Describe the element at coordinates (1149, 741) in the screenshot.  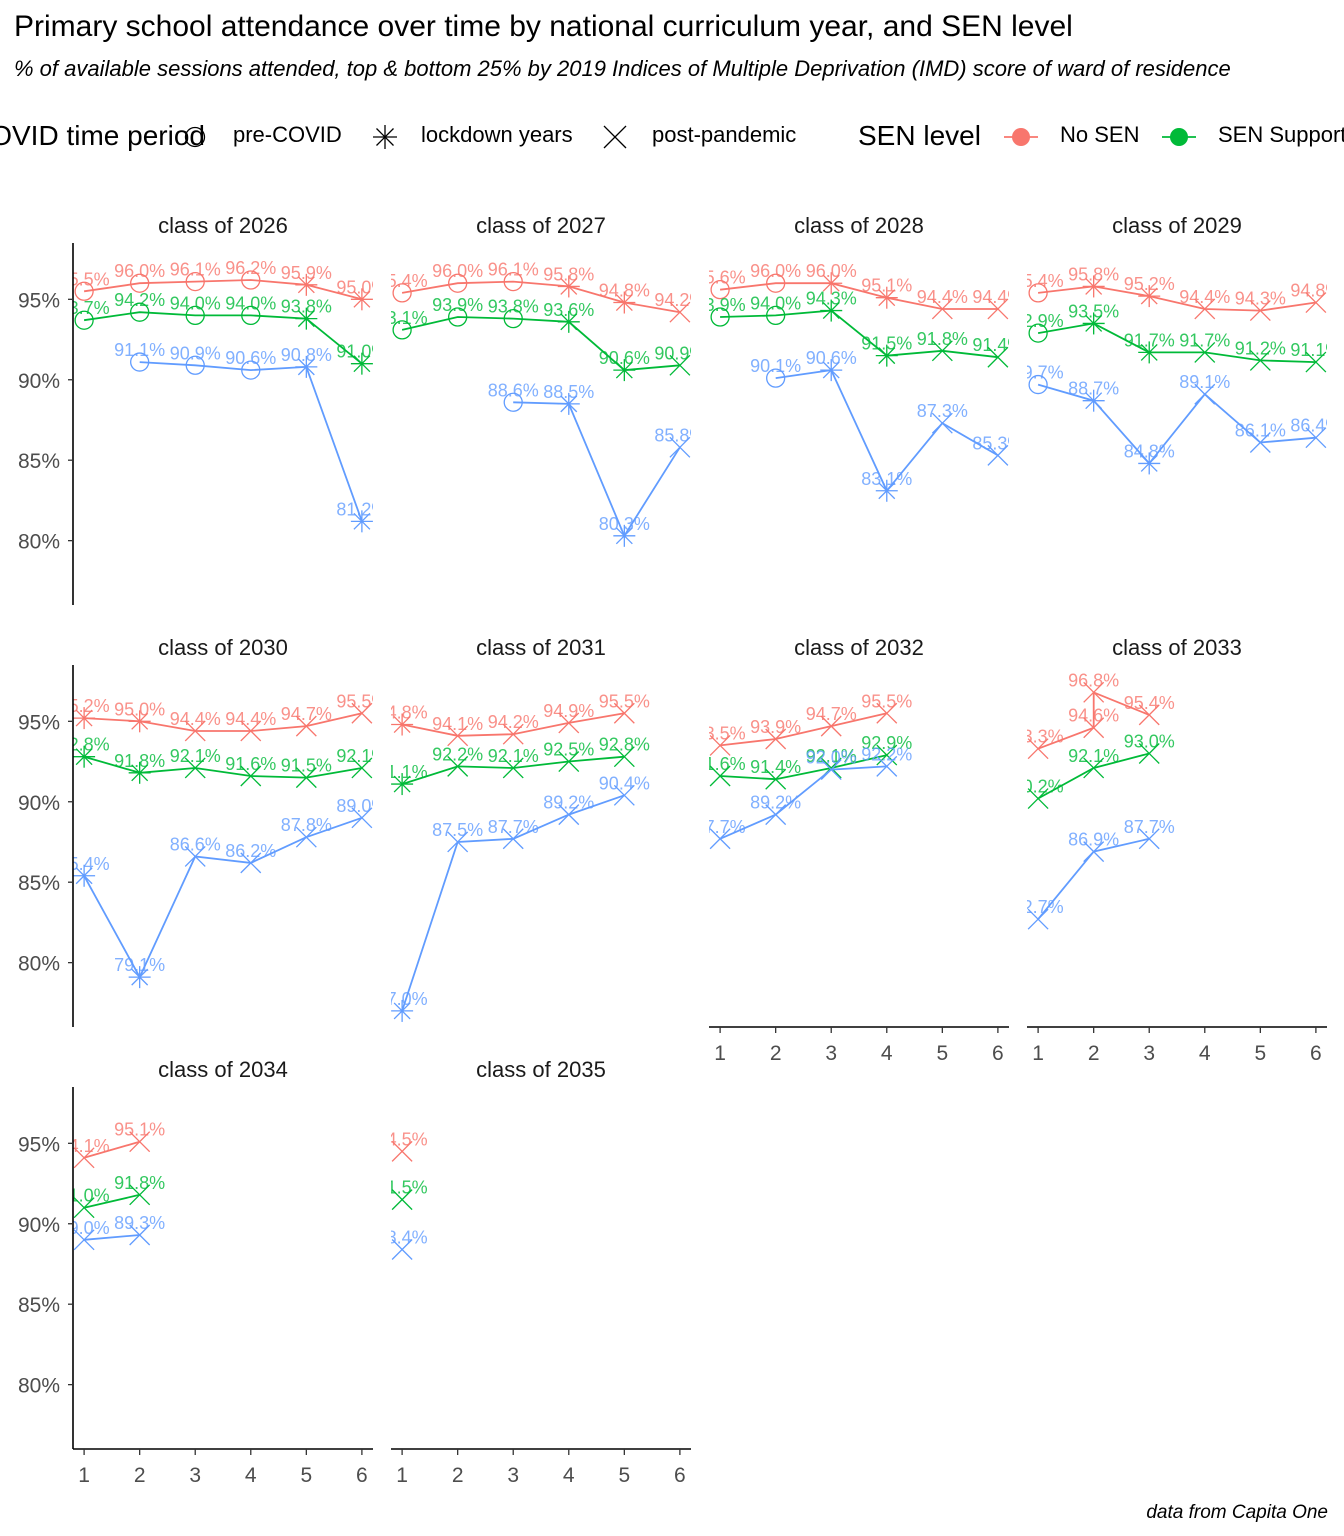
I see `data-label: 93.0%` at that location.